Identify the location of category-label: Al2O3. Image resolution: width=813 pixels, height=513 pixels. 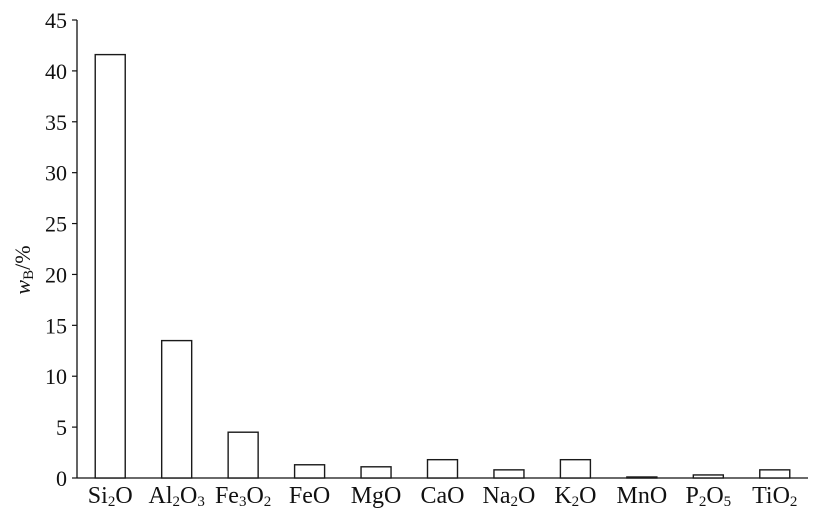
(177, 495).